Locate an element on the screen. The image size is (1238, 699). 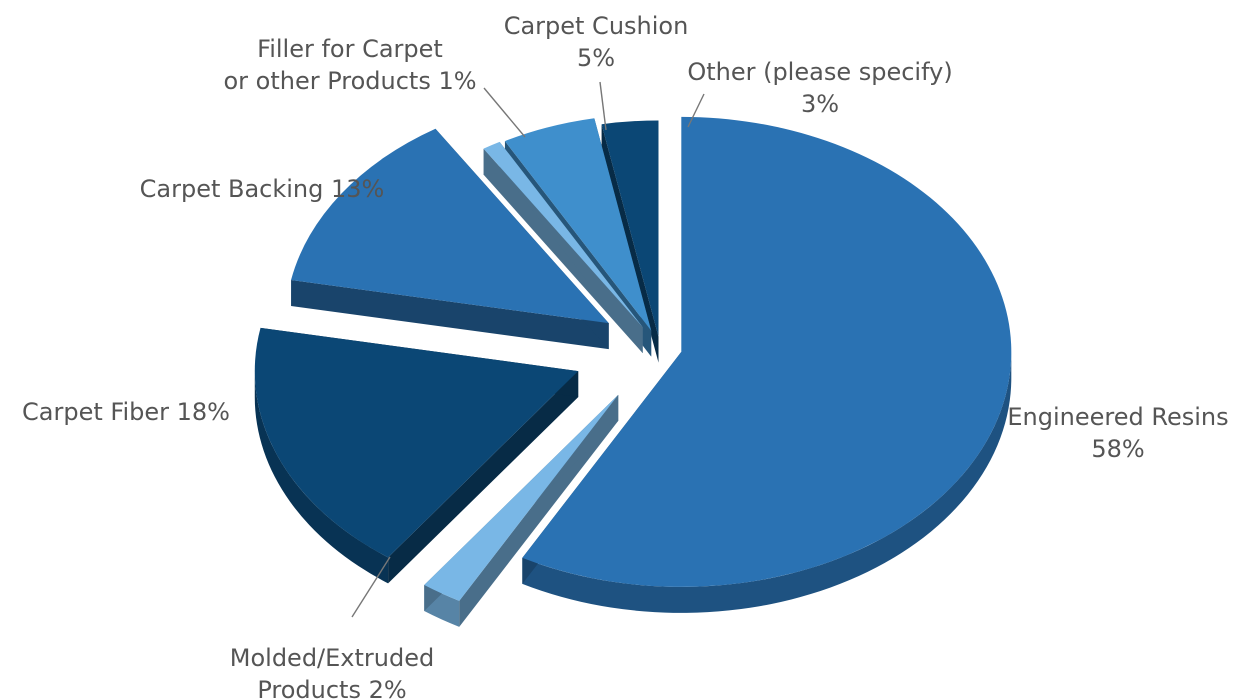
slice-filler is located at coordinates (563, 247).